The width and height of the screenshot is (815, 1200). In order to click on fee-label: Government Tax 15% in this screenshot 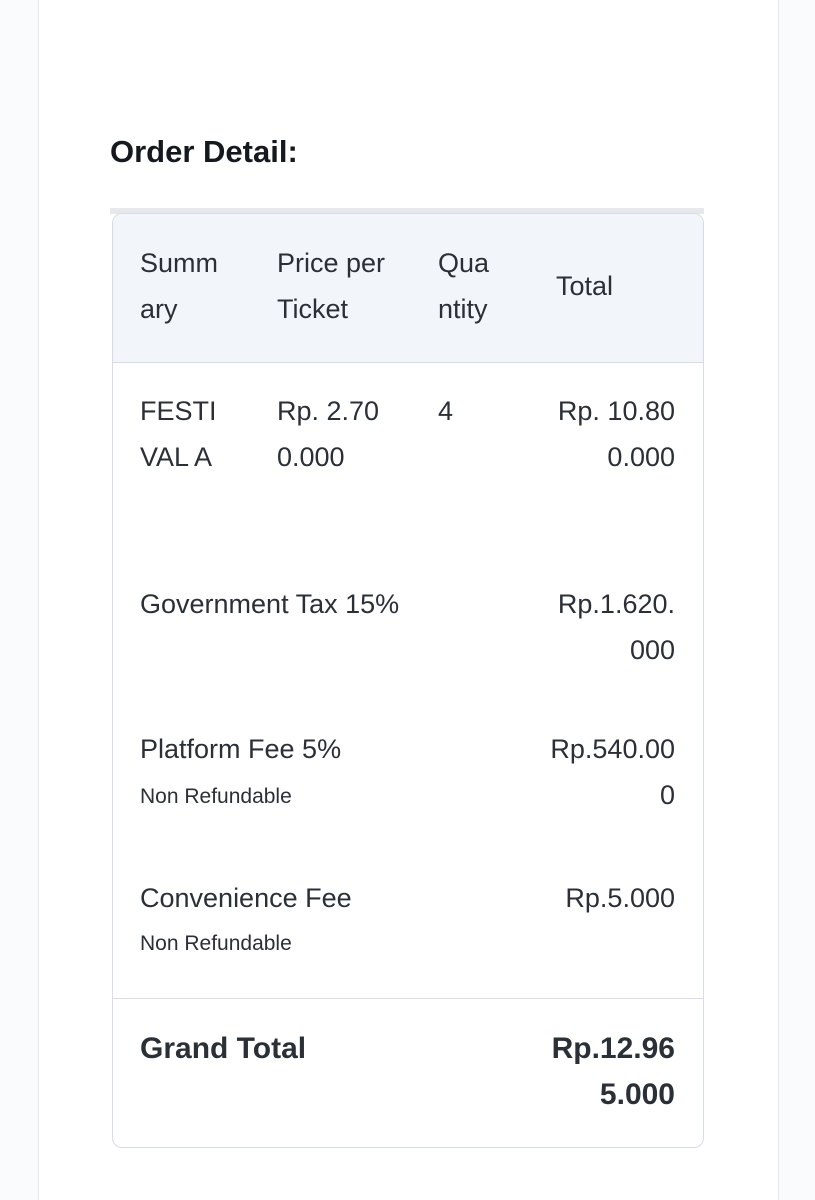, I will do `click(270, 604)`.